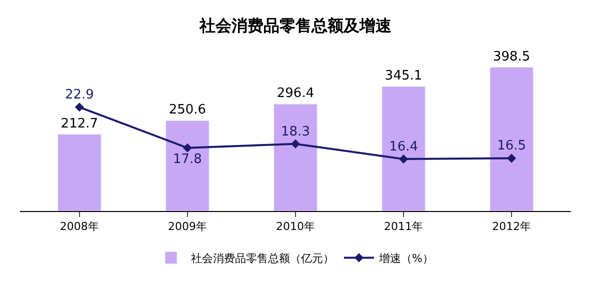  Describe the element at coordinates (79, 227) in the screenshot. I see `x-tick-label: 2008年` at that location.